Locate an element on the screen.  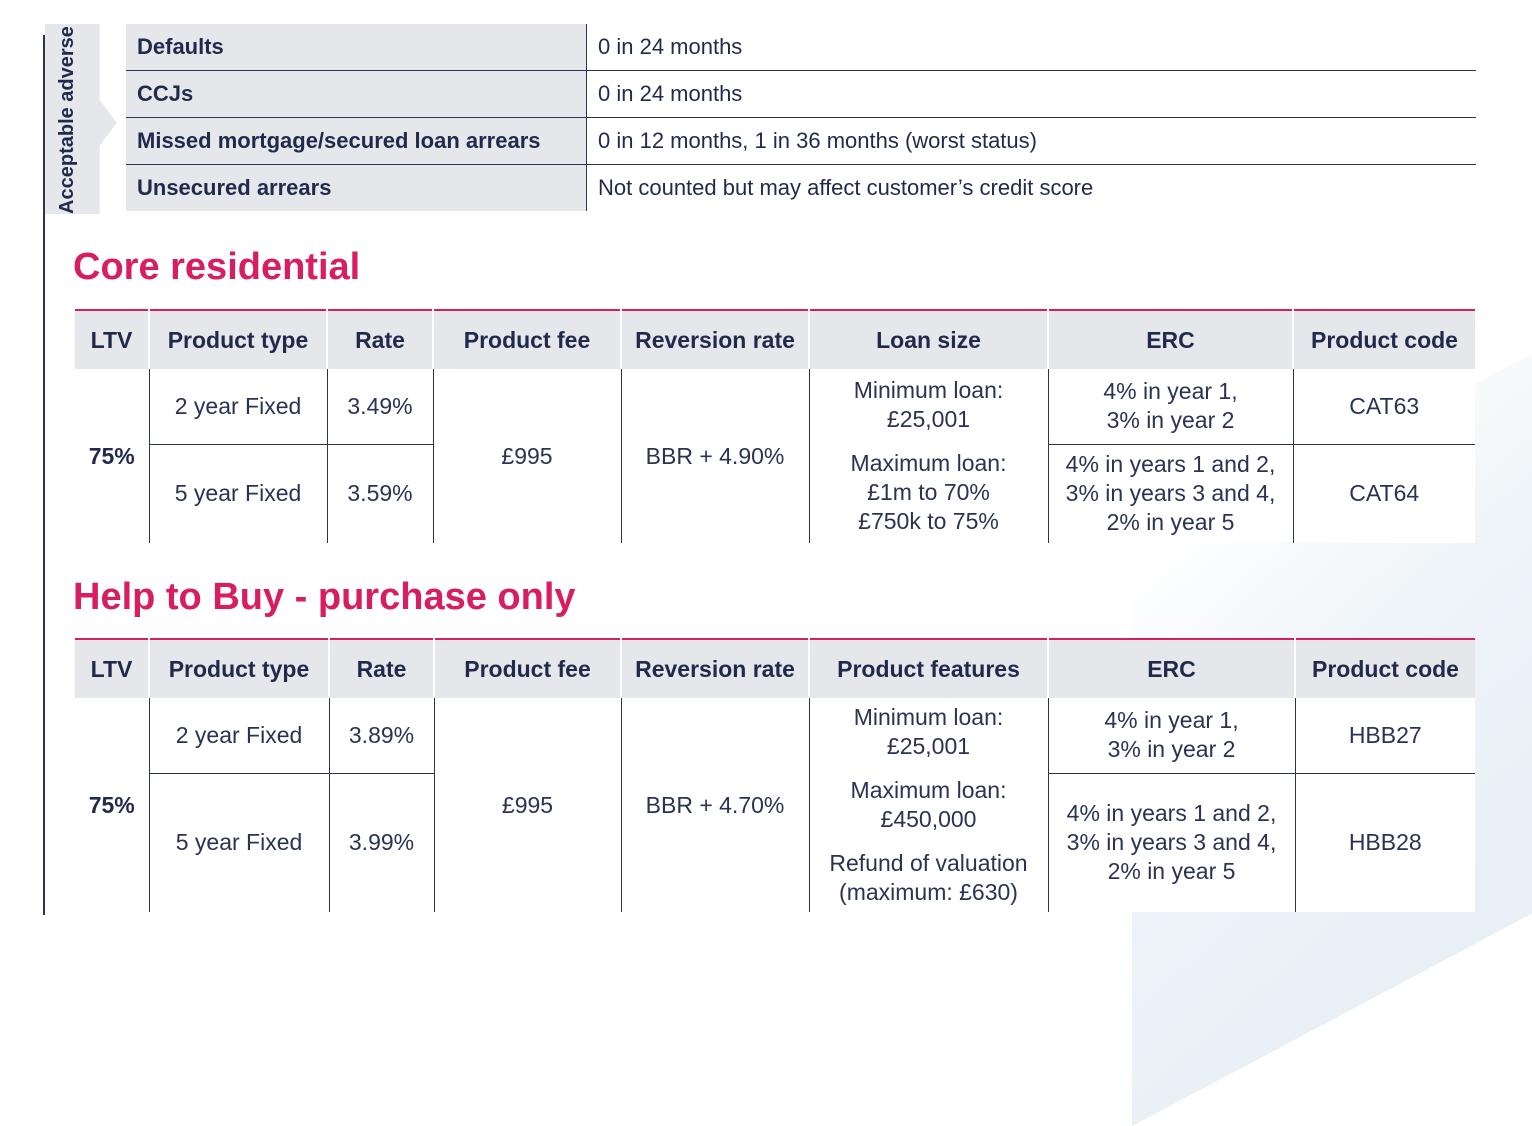
rate-cell: 3.99% is located at coordinates (381, 842).